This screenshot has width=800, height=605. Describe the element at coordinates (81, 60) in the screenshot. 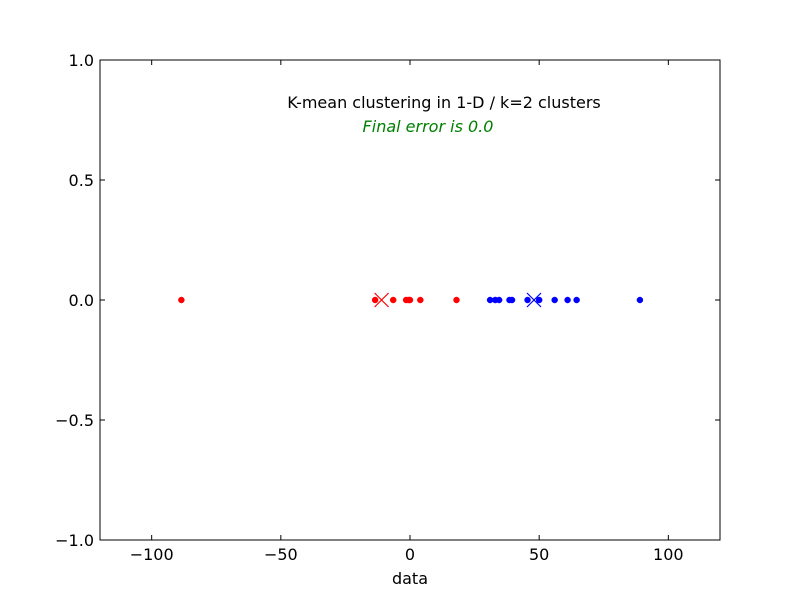

I see `y-tick-label: 1.0` at that location.